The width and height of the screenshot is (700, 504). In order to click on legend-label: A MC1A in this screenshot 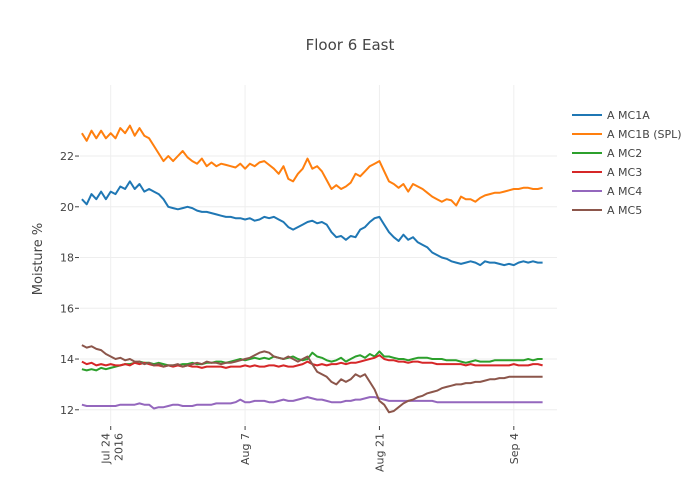, I will do `click(628, 115)`.